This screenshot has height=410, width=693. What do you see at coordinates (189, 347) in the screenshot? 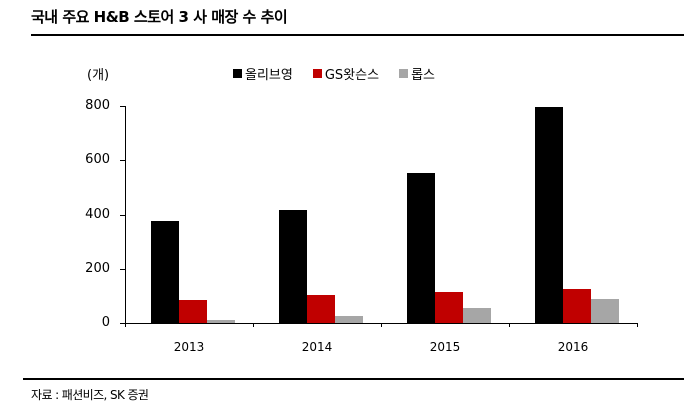
I see `x-tick-label: 2013` at bounding box center [189, 347].